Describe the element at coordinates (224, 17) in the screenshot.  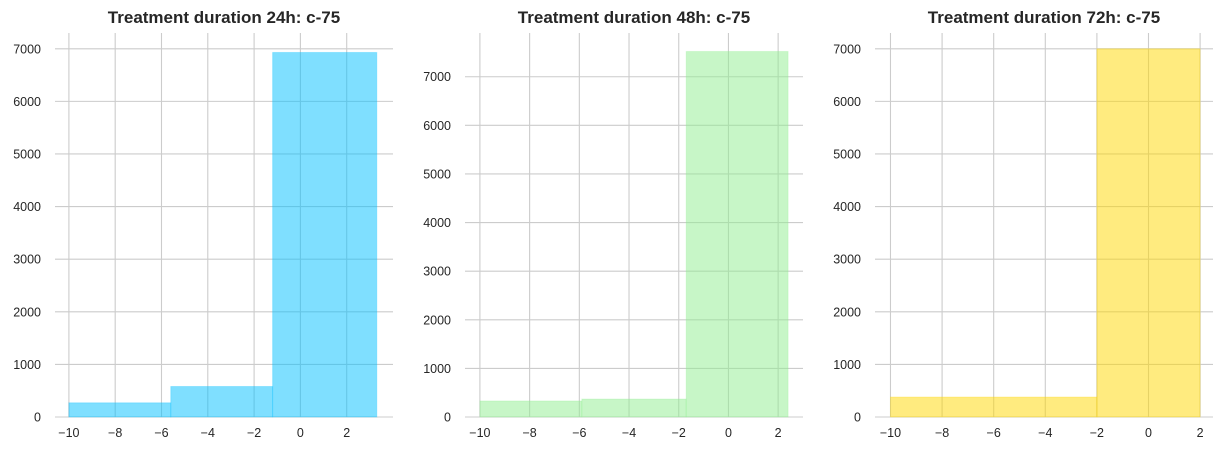
I see `chart-title: Treatment duration 24h: c-75` at that location.